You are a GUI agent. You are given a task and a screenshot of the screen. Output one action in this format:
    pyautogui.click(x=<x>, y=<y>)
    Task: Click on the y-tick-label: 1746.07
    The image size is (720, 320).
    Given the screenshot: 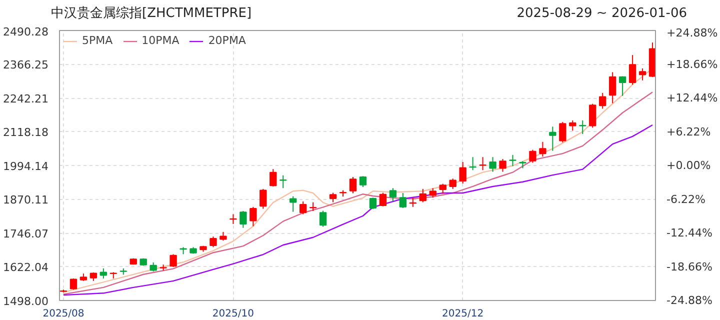 What is the action you would take?
    pyautogui.click(x=26, y=234)
    